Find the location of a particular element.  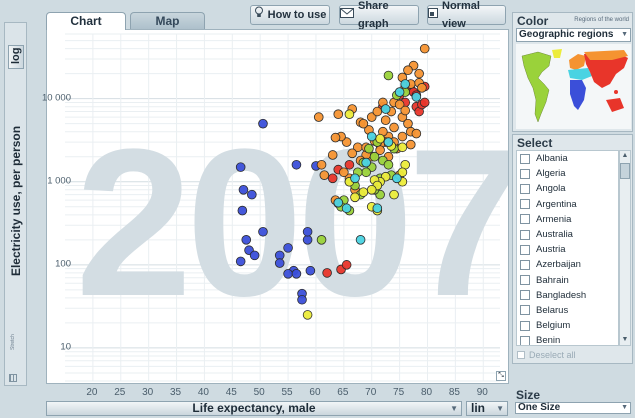

share-graph-button: Share graph is located at coordinates (379, 15).